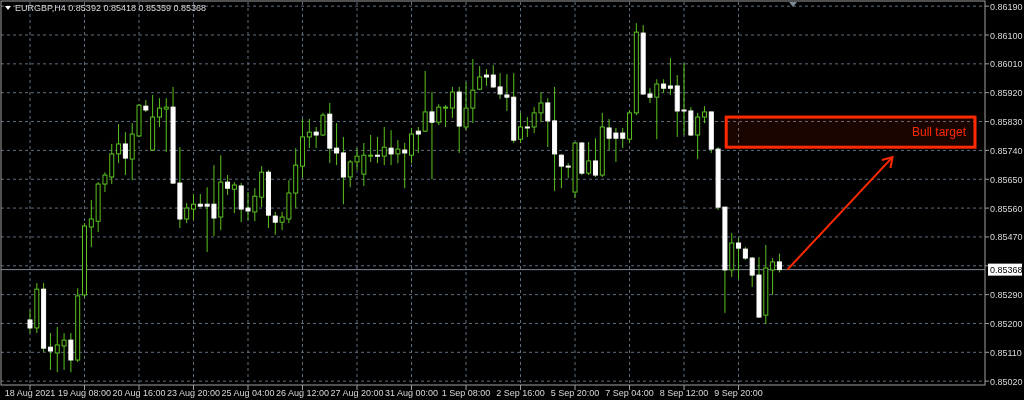 The height and width of the screenshot is (400, 1024). Describe the element at coordinates (1006, 122) in the screenshot. I see `y-tick-label: 0.85830` at that location.